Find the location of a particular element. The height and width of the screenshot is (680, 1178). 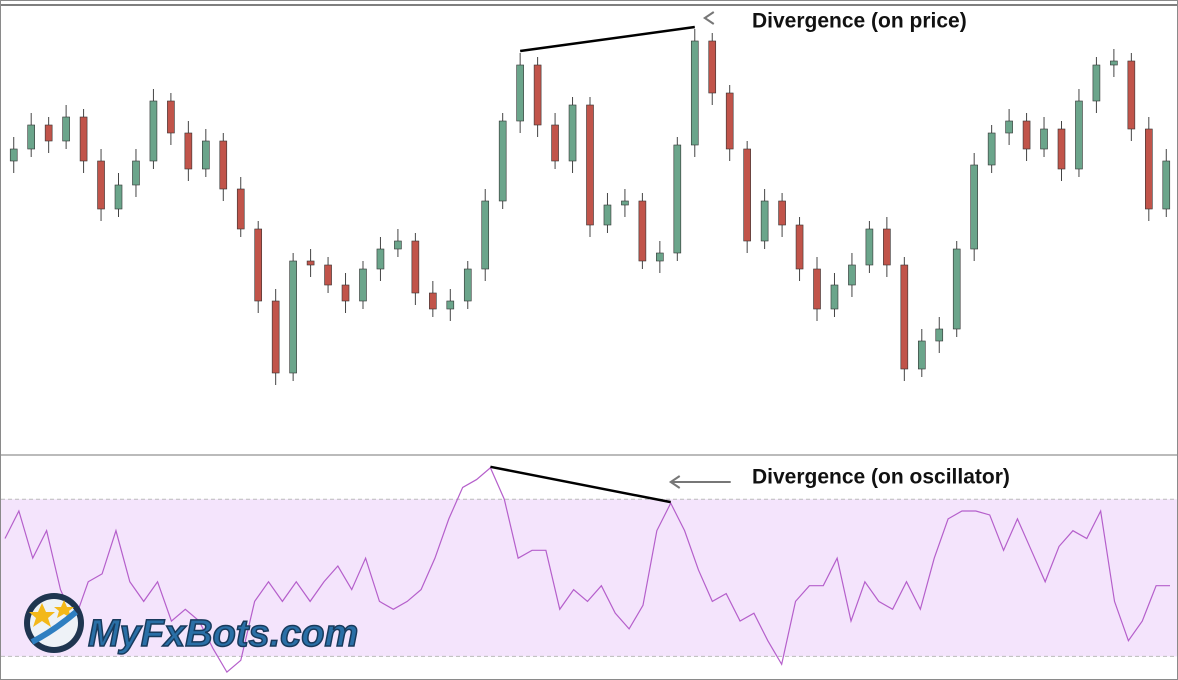

annotation: Divergence (on price) is located at coordinates (859, 21).